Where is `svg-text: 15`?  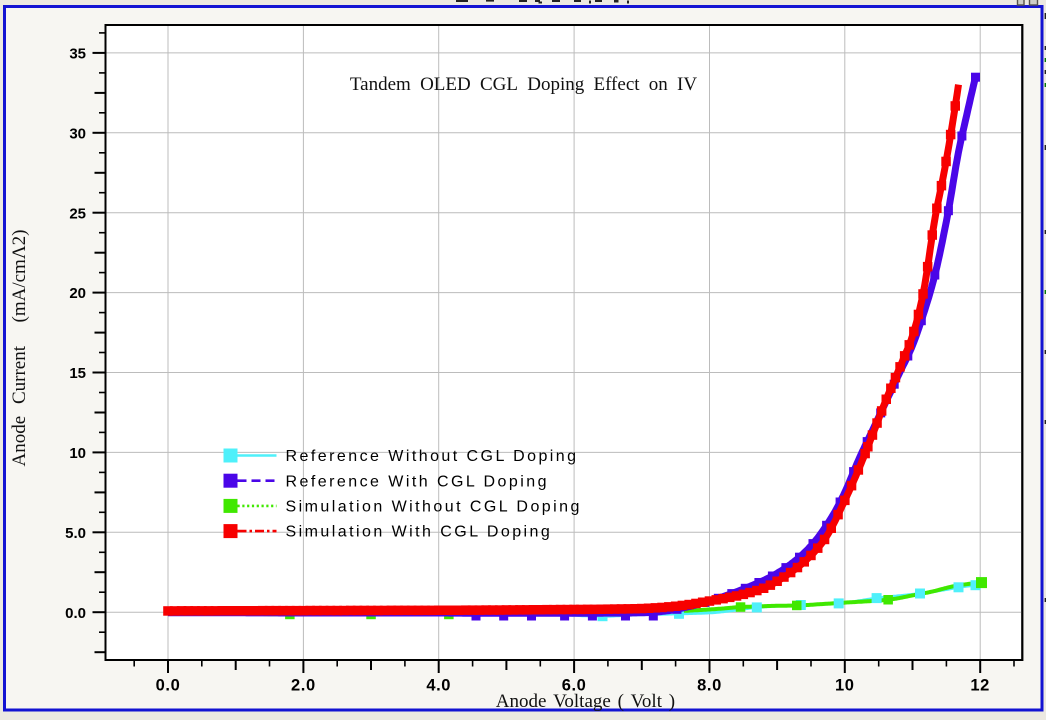 svg-text: 15 is located at coordinates (77, 373).